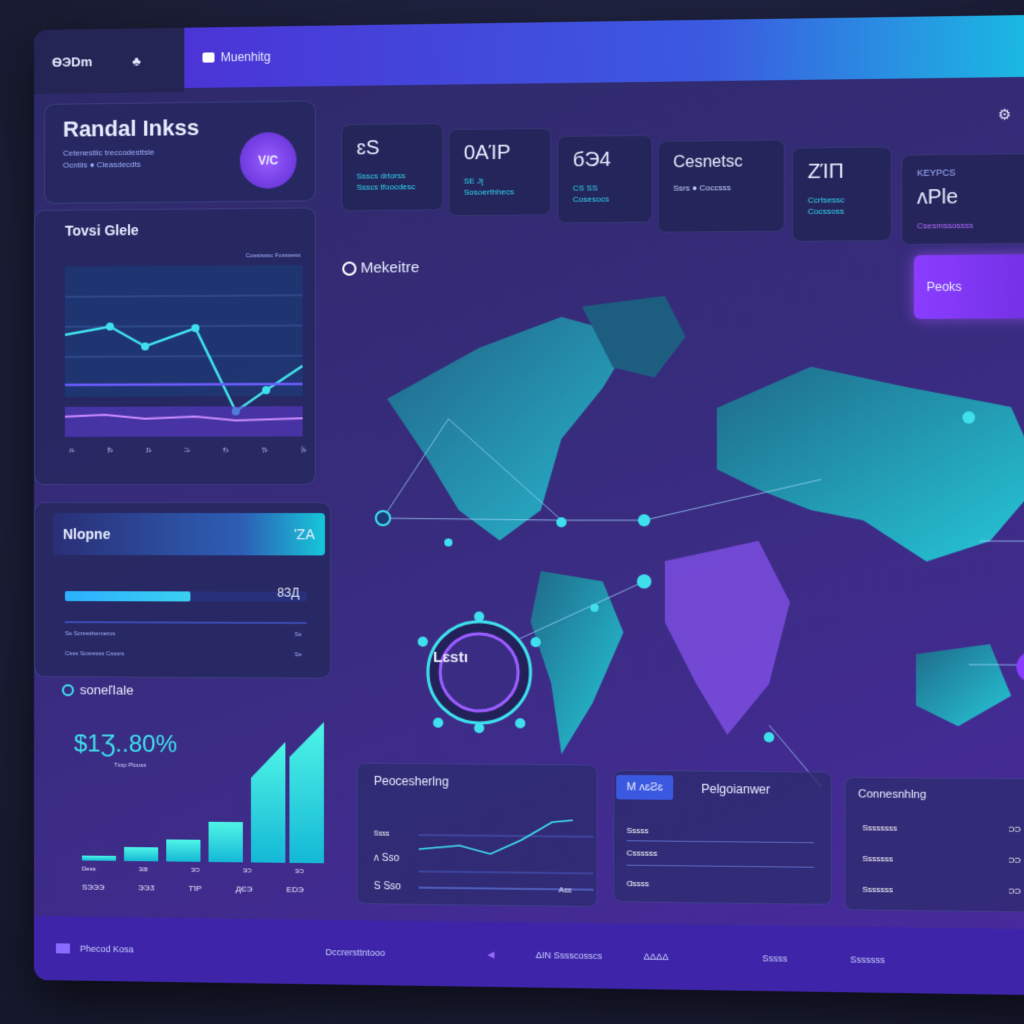 The width and height of the screenshot is (1024, 1024). Describe the element at coordinates (189, 534) in the screenshot. I see `progress-header: Nlopne ʹZA` at that location.